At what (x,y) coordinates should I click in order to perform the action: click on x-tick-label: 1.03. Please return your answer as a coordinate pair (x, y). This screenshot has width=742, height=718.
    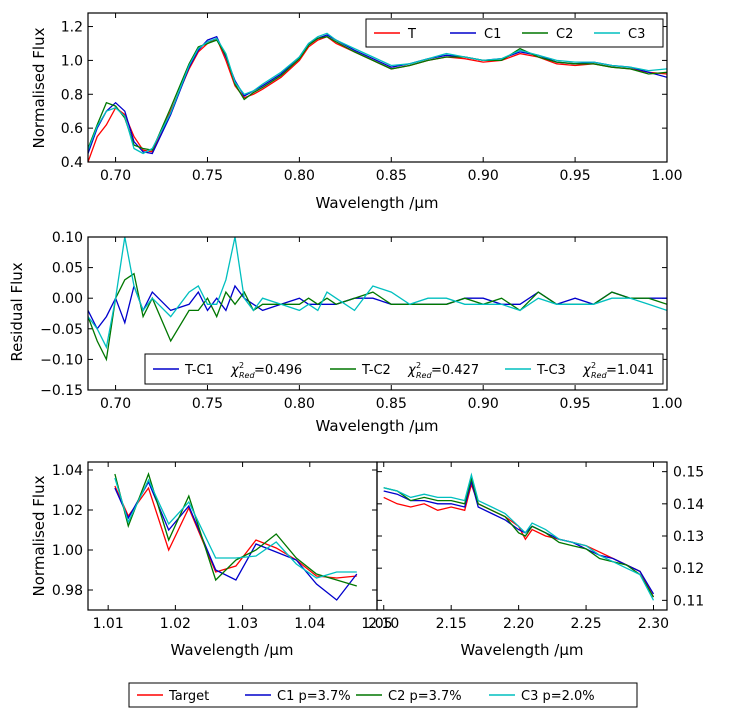
    Looking at the image, I should click on (242, 624).